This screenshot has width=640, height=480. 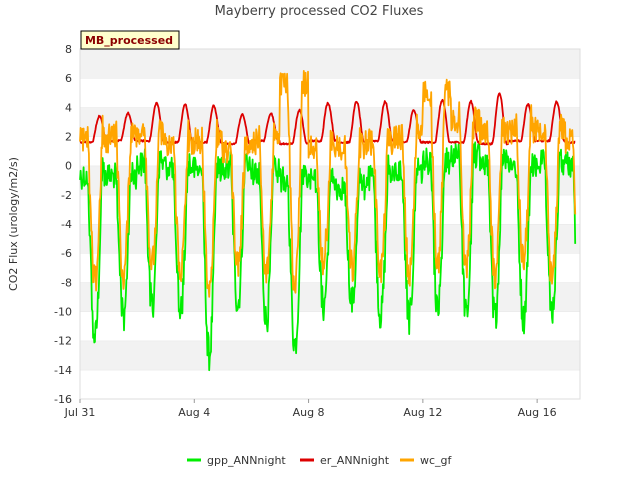 What do you see at coordinates (66, 195) in the screenshot?
I see `y-tick-label: -2` at bounding box center [66, 195].